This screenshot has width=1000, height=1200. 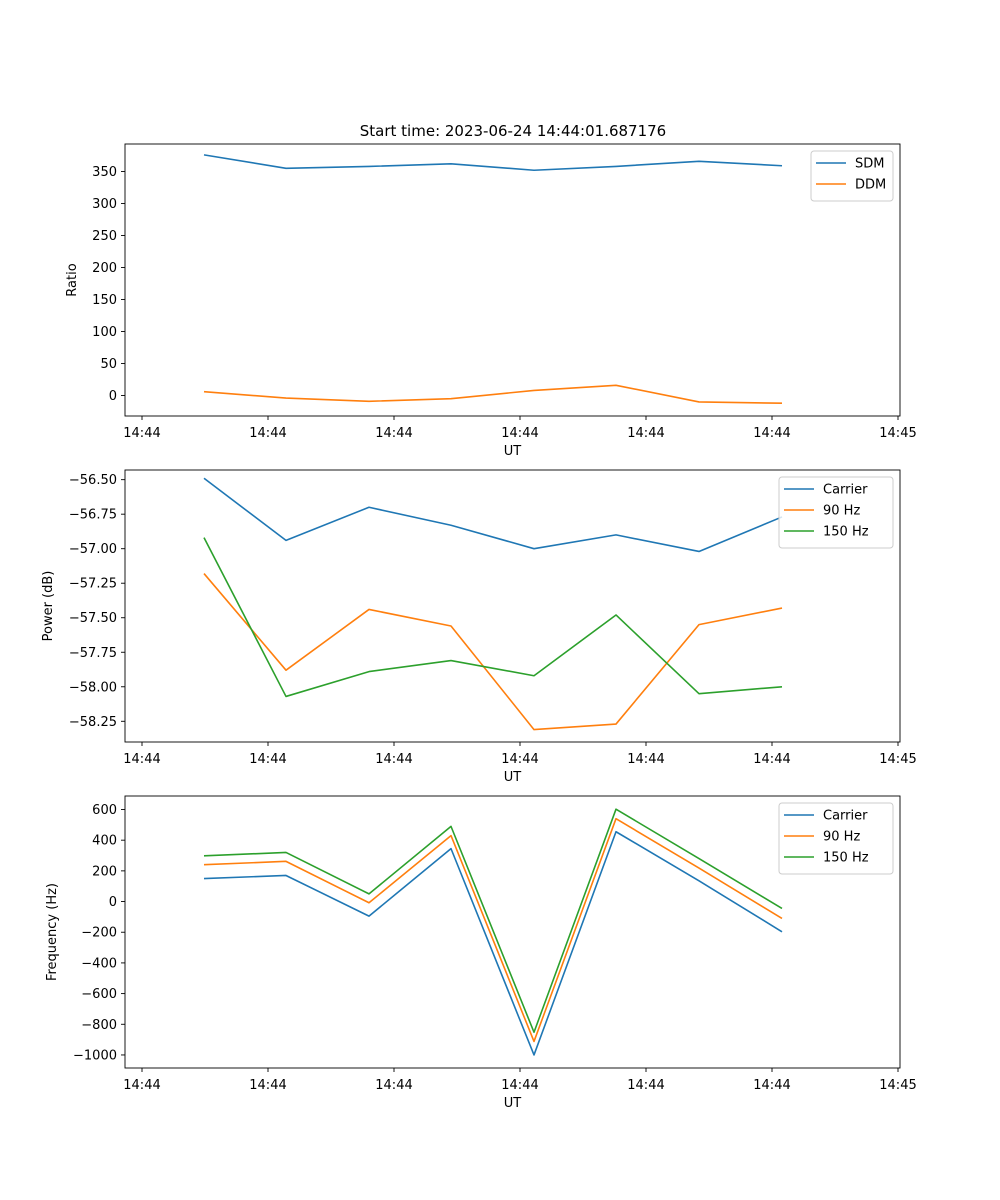 I want to click on y-tick-label: −58.25, so click(x=93, y=722).